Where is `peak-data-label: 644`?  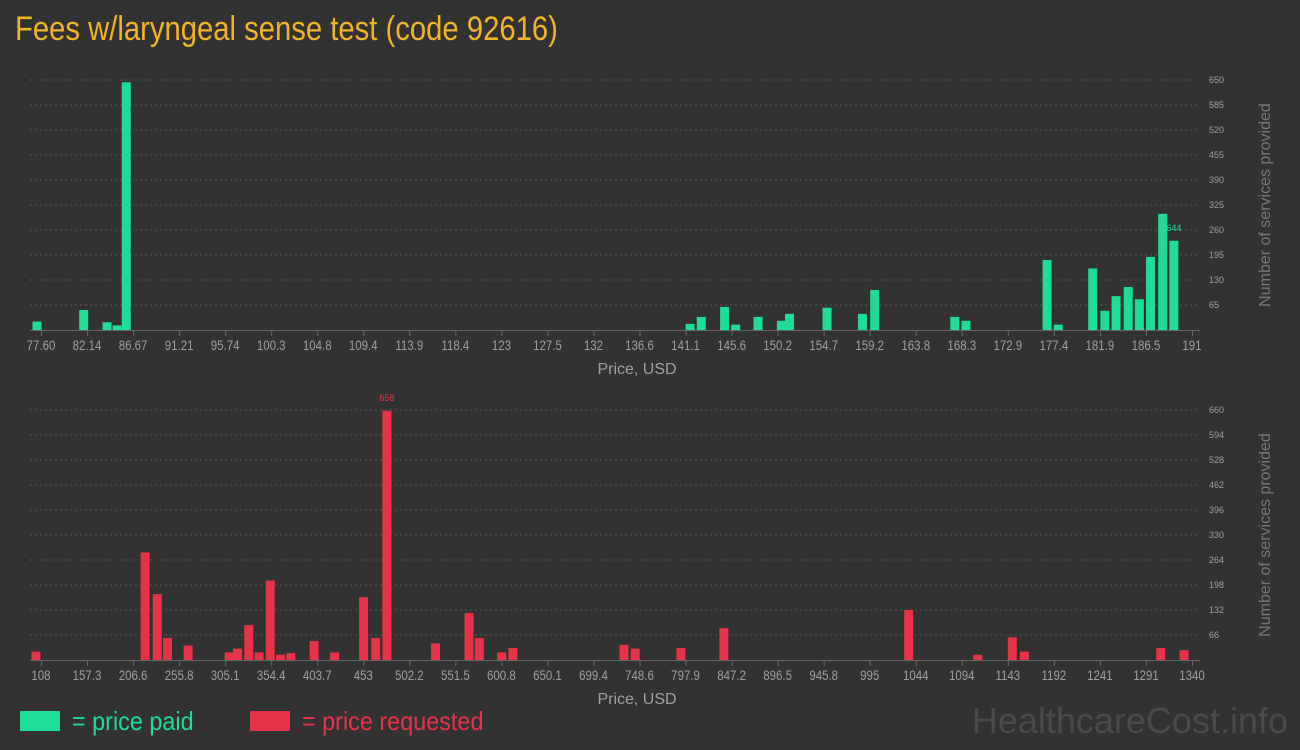 peak-data-label: 644 is located at coordinates (1173, 228).